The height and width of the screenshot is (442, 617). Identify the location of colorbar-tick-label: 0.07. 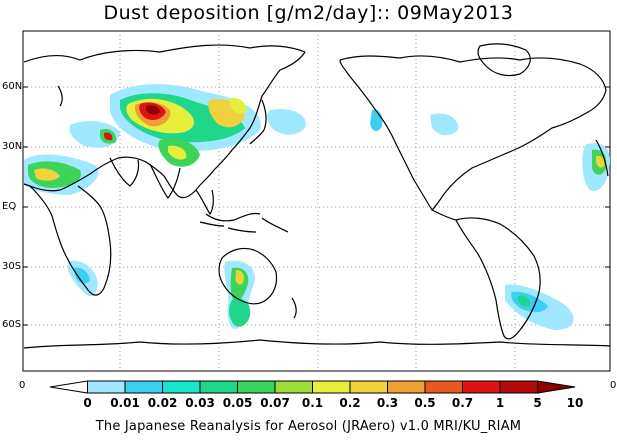
(275, 403).